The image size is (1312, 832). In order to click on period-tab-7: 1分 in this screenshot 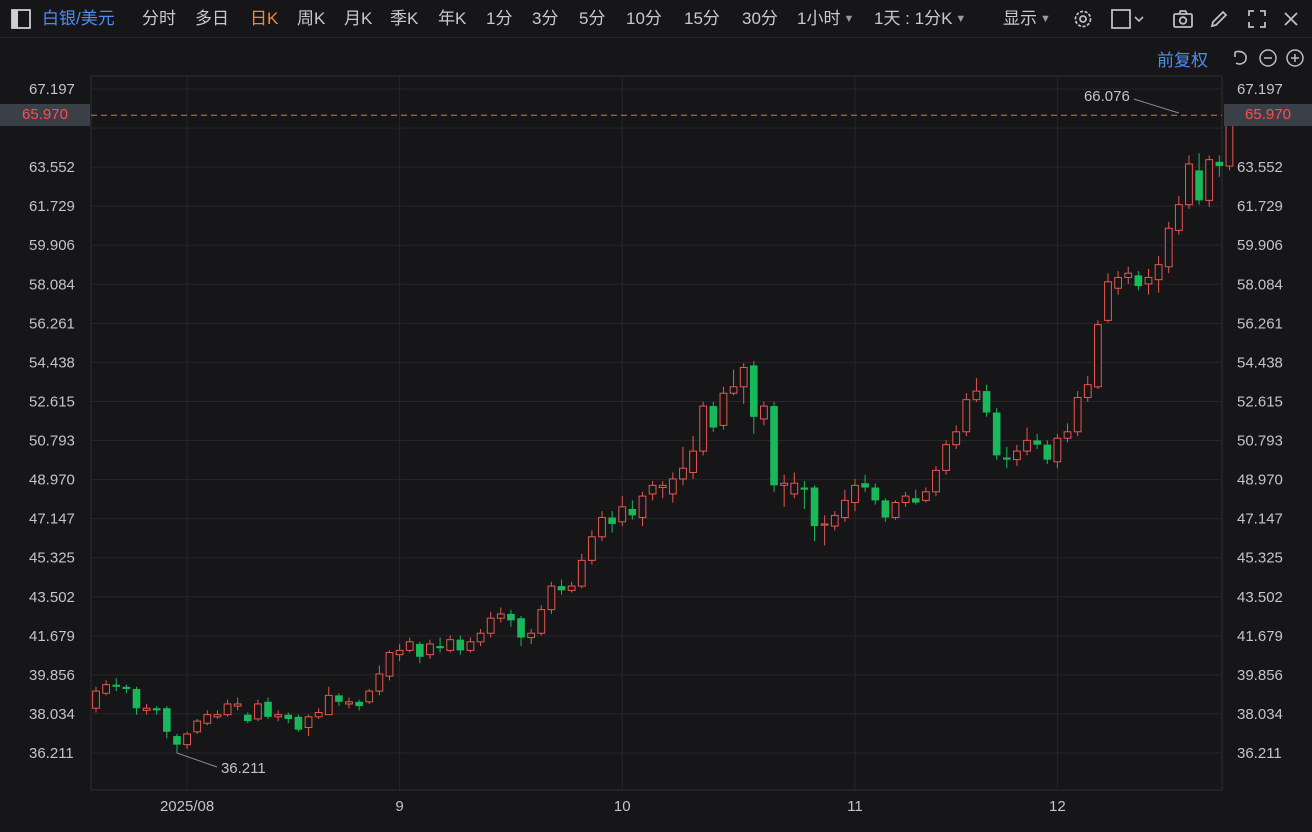, I will do `click(499, 18)`.